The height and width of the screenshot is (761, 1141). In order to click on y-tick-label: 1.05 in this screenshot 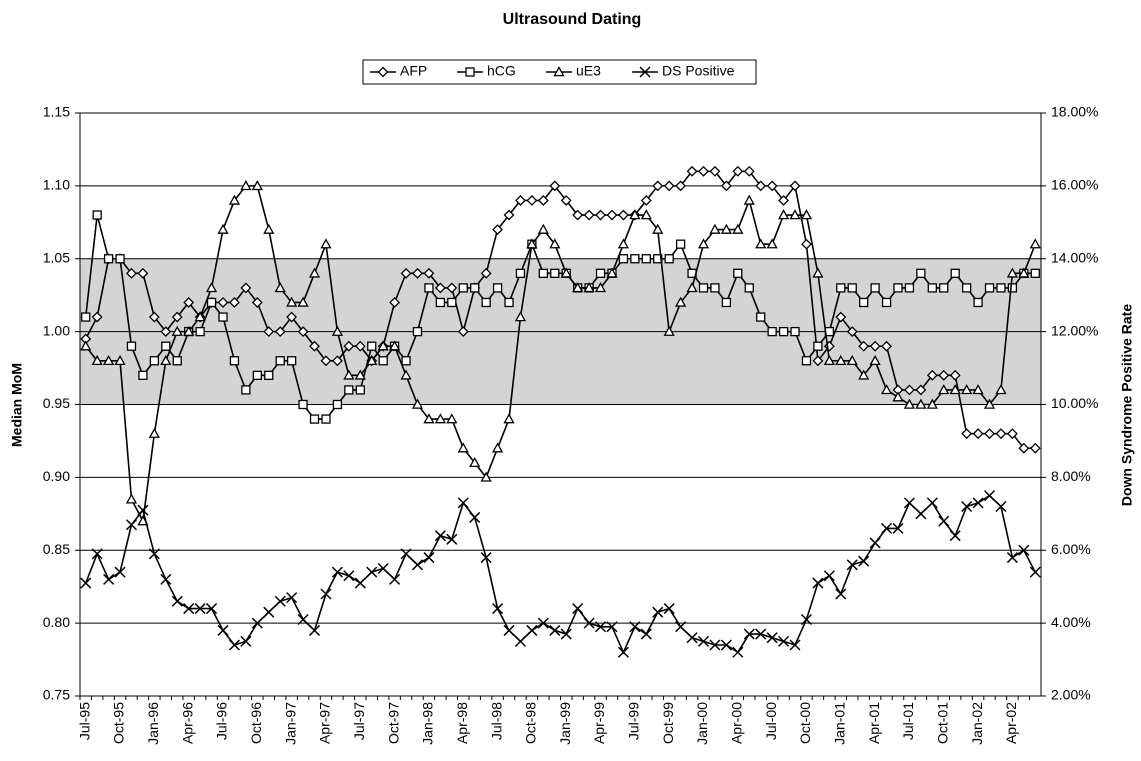, I will do `click(56, 257)`.